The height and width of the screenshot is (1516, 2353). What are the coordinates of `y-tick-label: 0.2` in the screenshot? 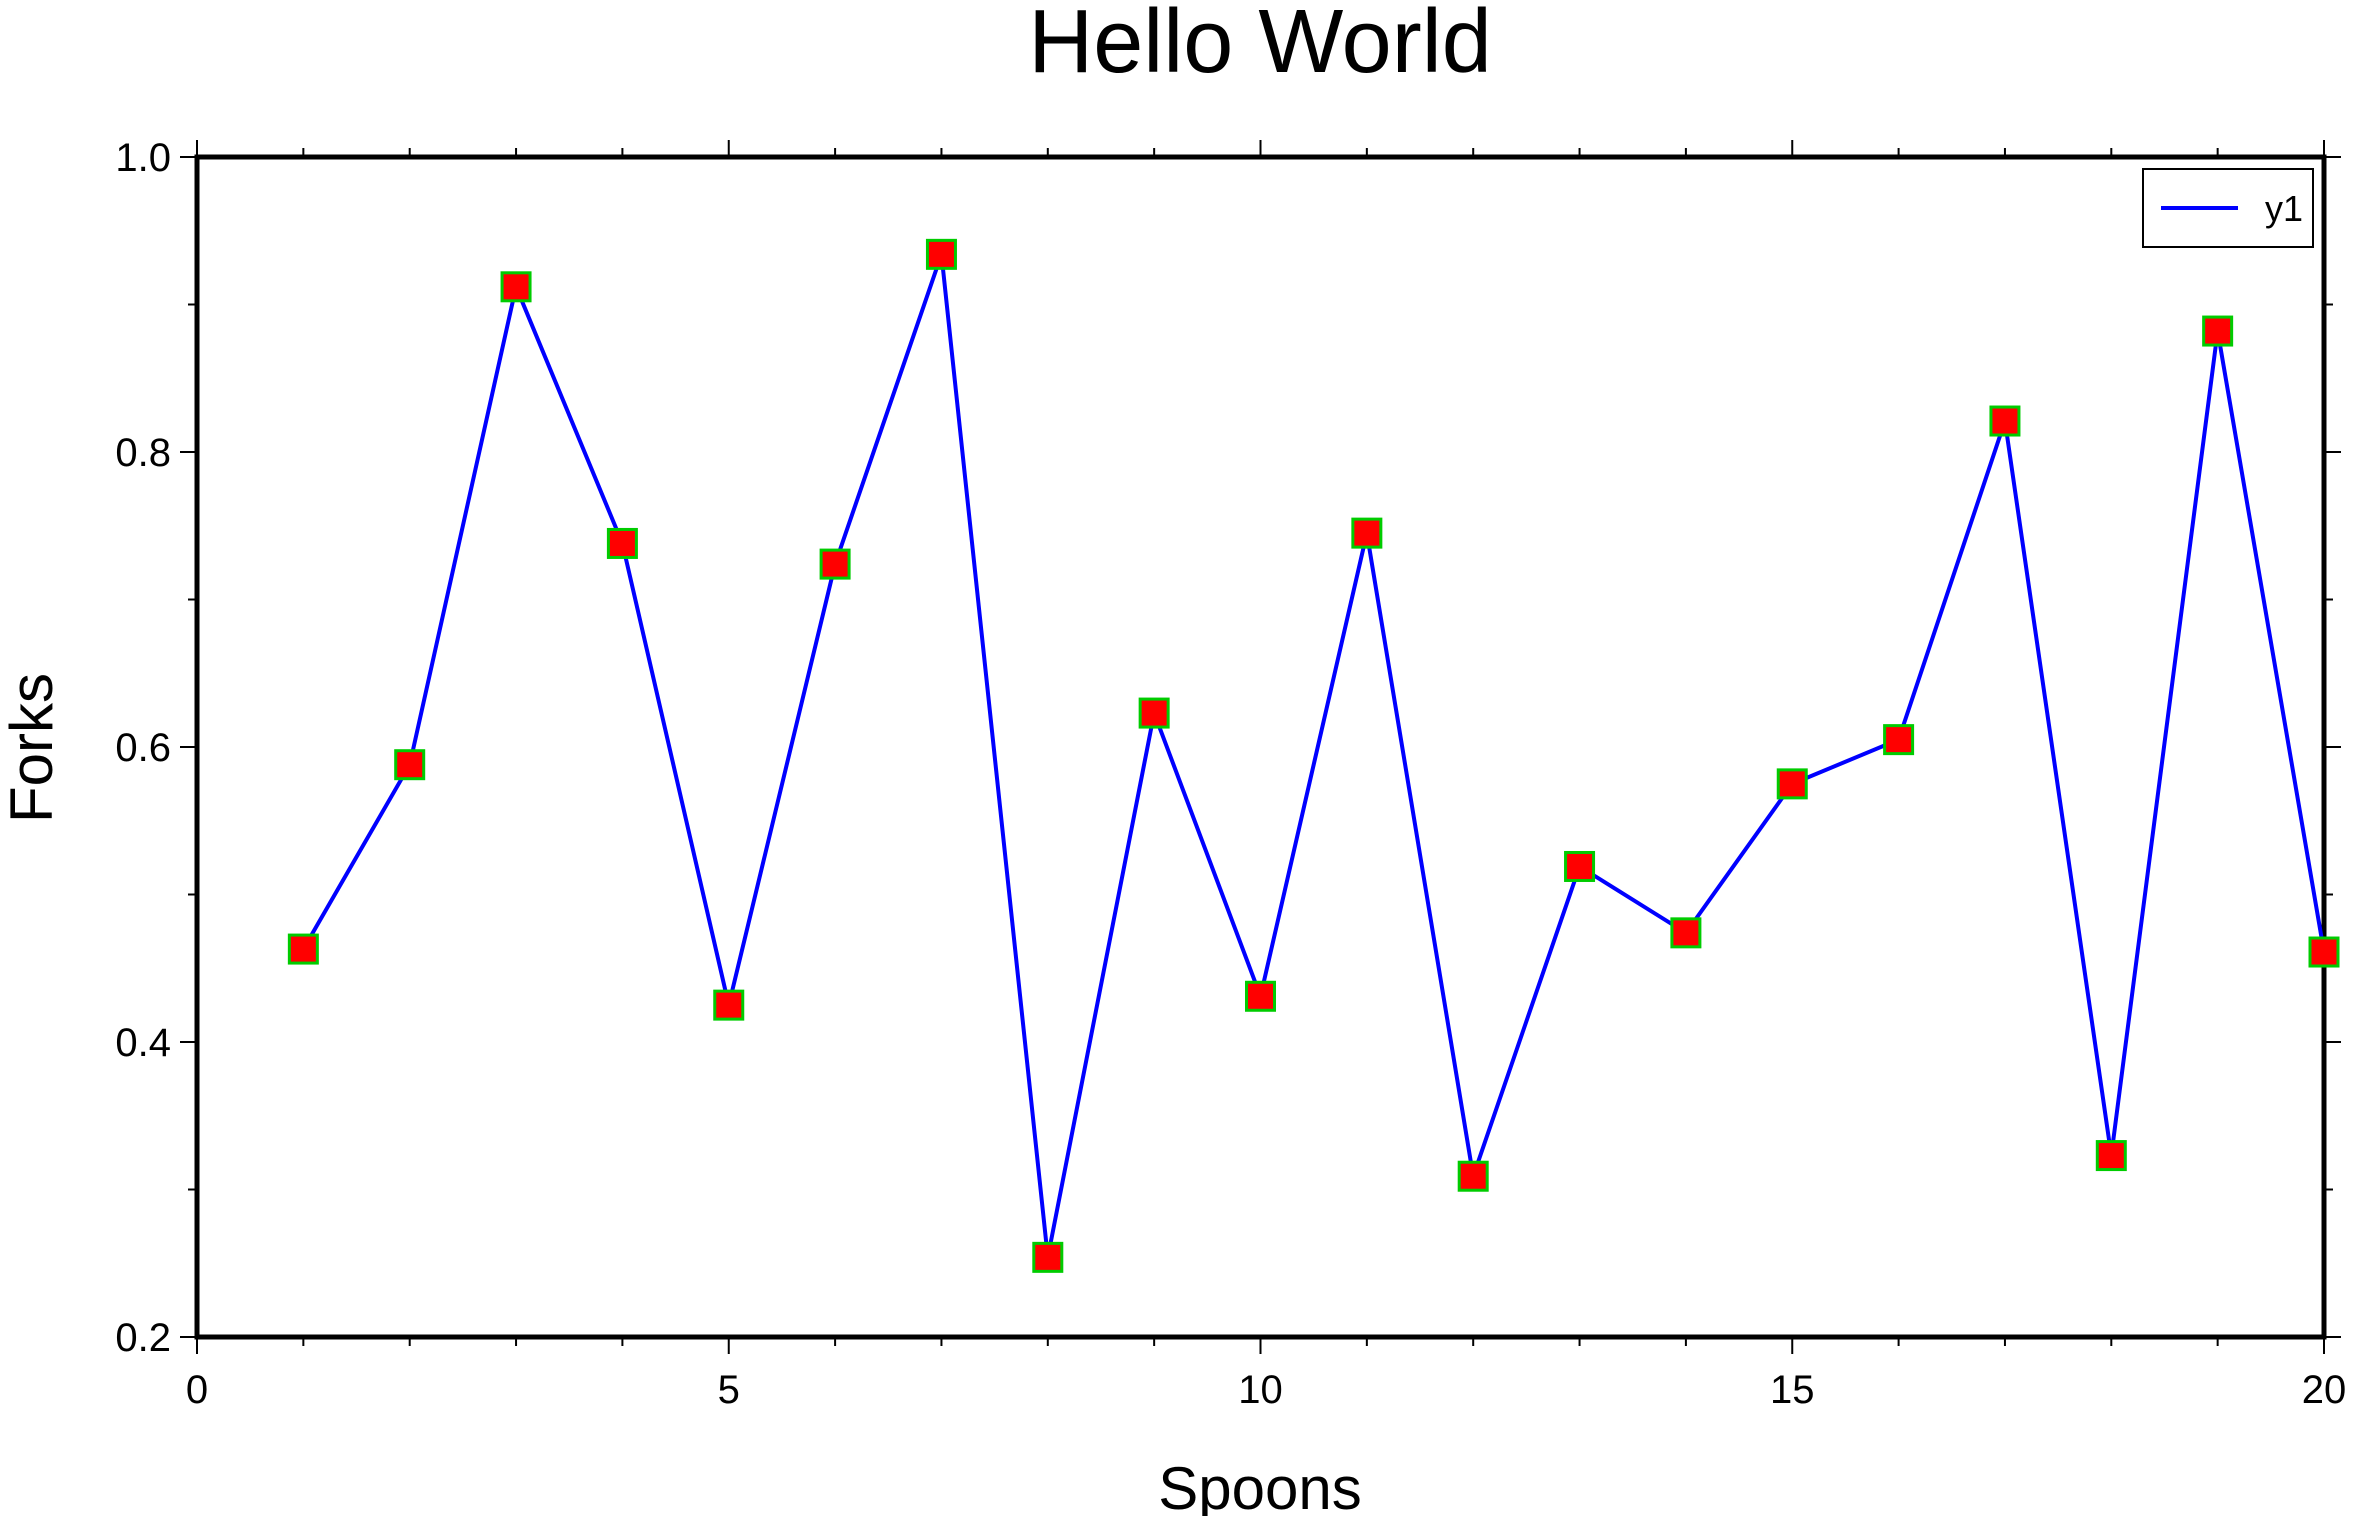 It's located at (143, 1338).